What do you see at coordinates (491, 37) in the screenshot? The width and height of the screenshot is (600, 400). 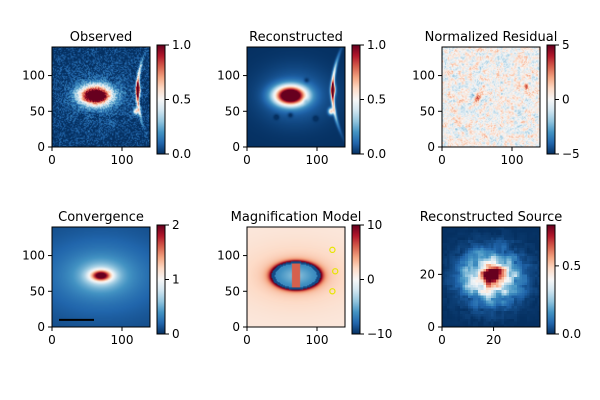 I see `panel-title: Normalized Residual` at bounding box center [491, 37].